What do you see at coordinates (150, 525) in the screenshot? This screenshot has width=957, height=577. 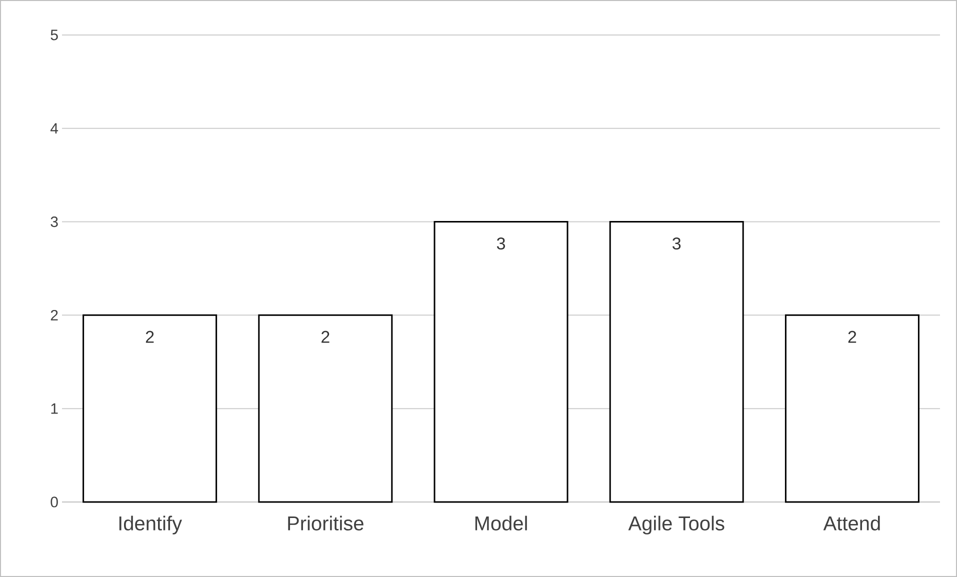 I see `x-tick-label: Identify` at bounding box center [150, 525].